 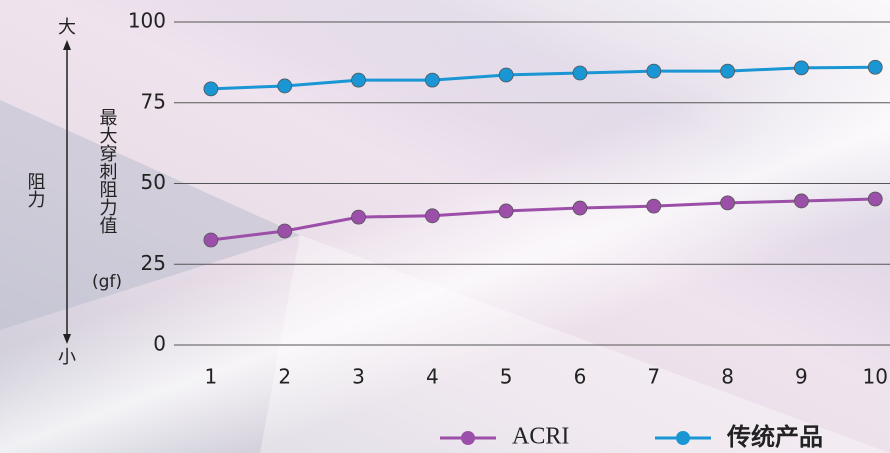 I want to click on x-tick-label: 9, so click(x=801, y=377).